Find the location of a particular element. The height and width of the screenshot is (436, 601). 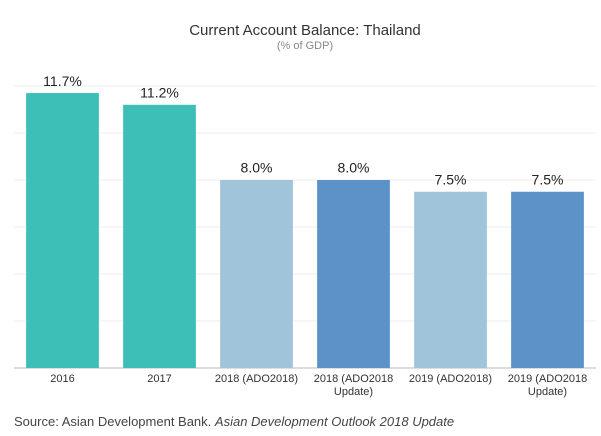

source-title: Asian Development Outlook 2018 Update is located at coordinates (334, 421).